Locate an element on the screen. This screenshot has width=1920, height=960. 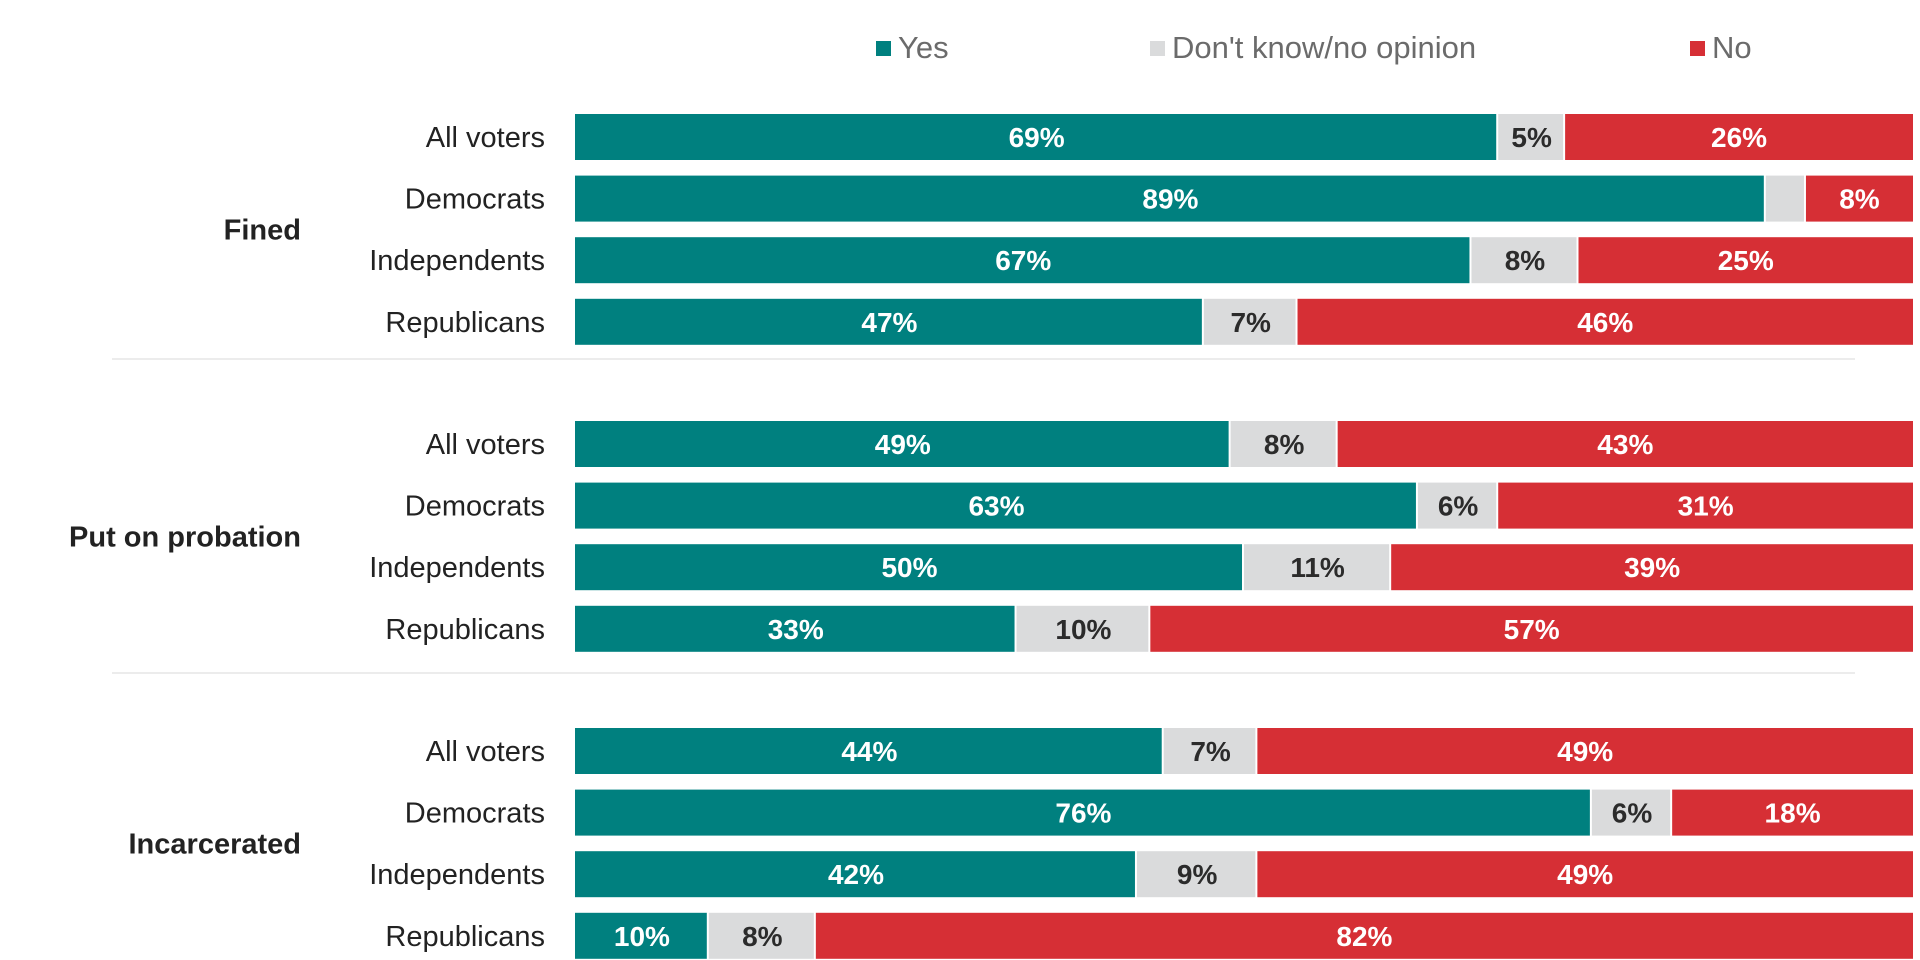
data-label-no: 57% is located at coordinates (1532, 629).